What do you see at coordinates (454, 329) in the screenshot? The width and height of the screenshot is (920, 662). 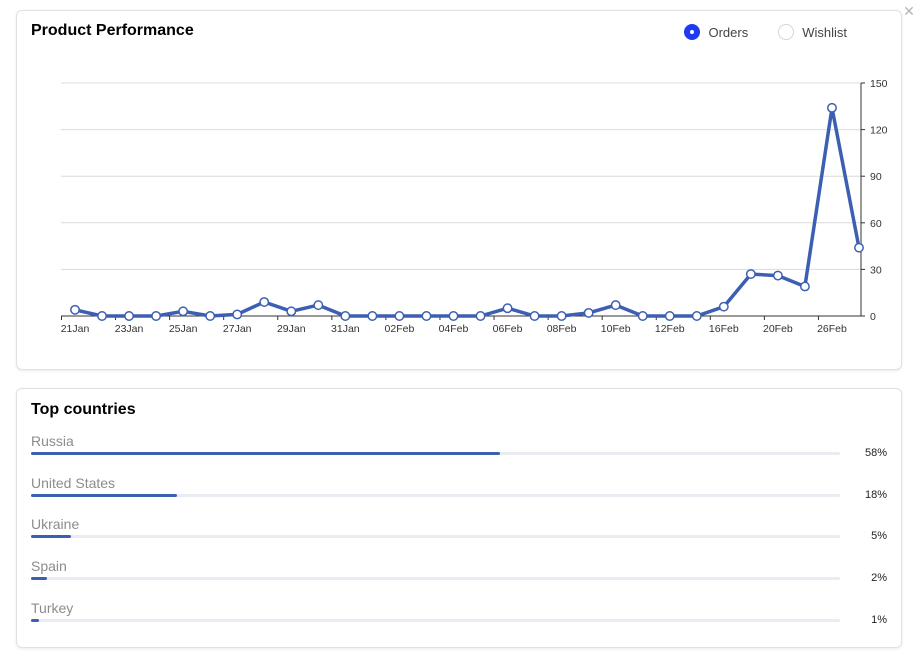 I see `x-tick-label: 04Feb` at bounding box center [454, 329].